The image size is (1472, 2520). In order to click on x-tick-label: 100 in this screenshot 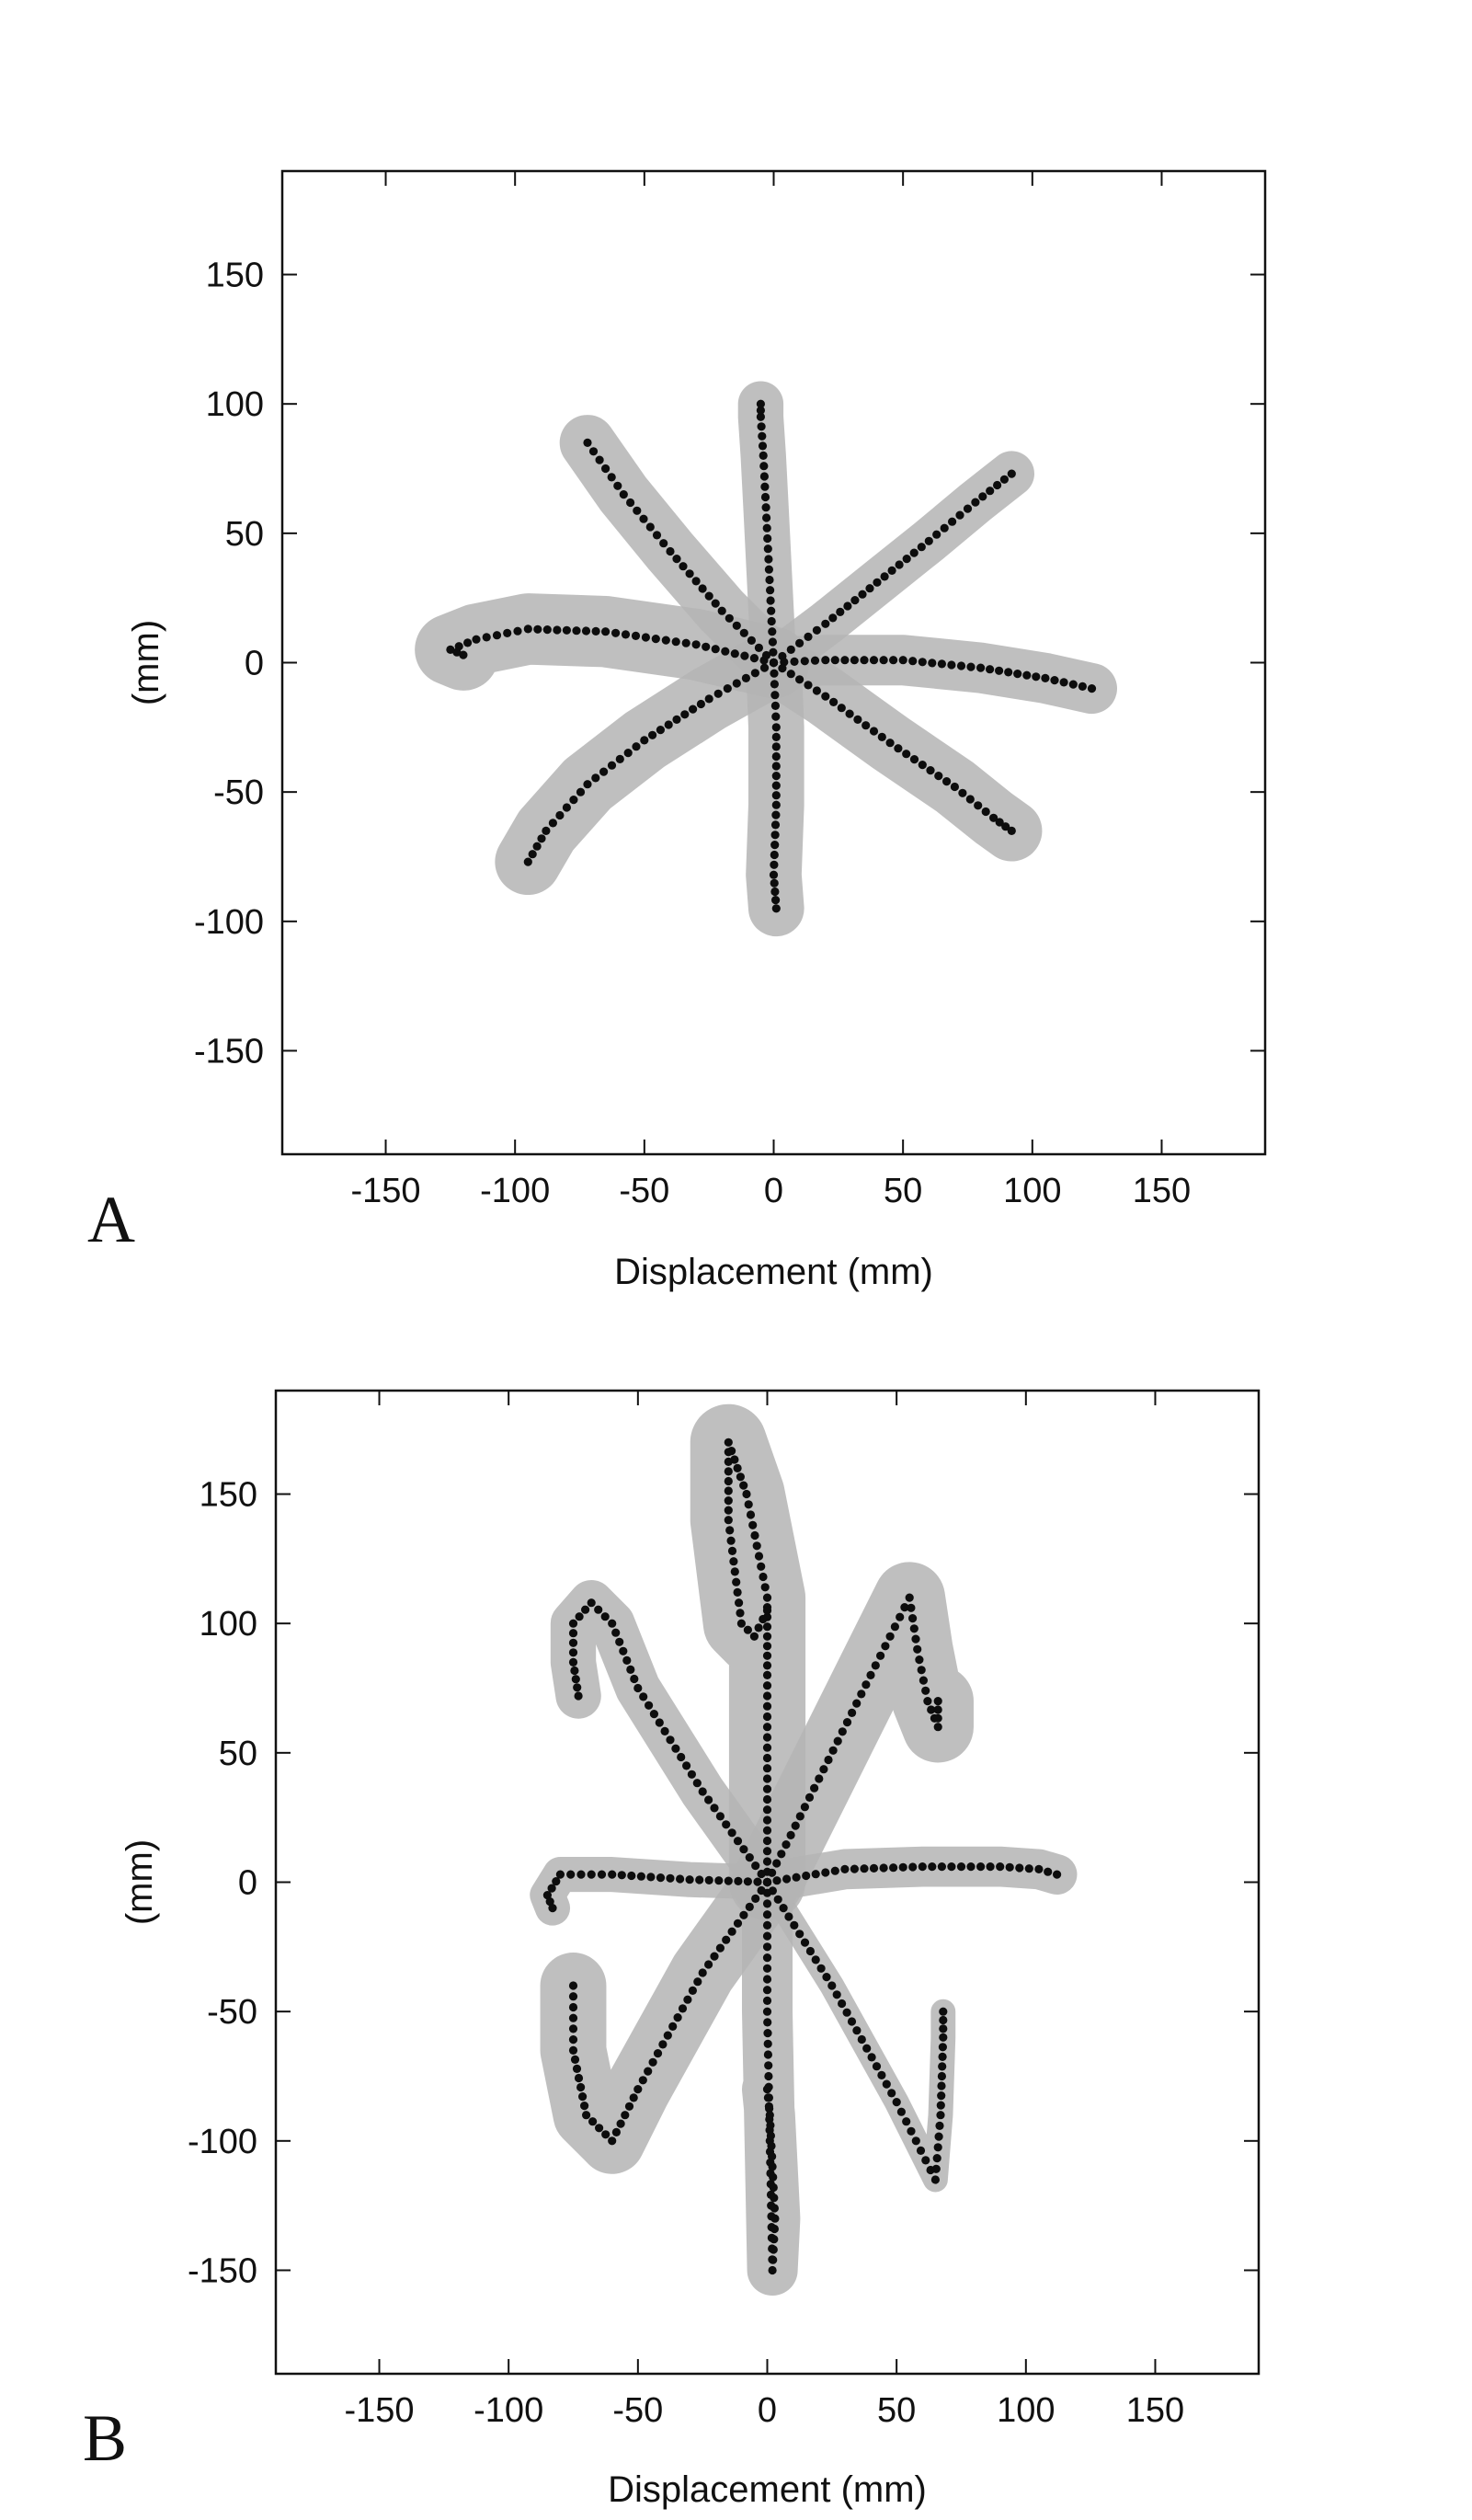, I will do `click(1026, 2410)`.